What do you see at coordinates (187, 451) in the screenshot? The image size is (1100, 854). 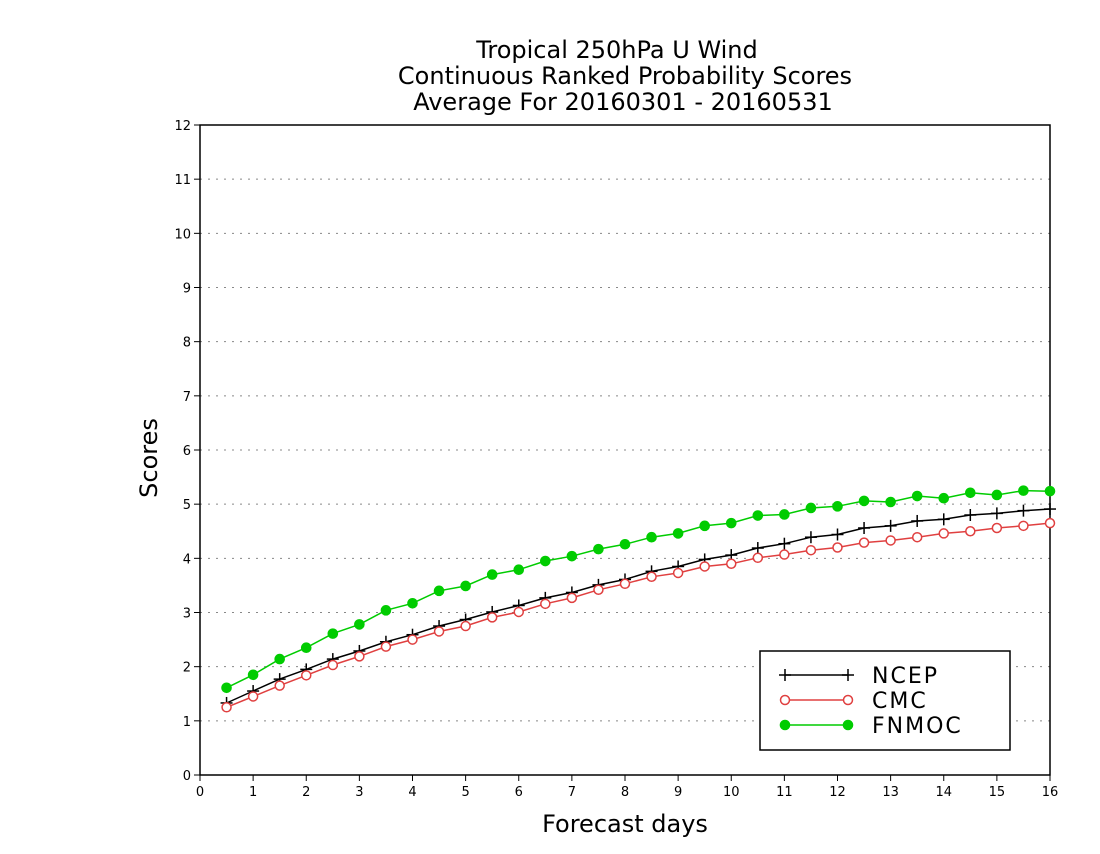 I see `y-tick-label: 6` at bounding box center [187, 451].